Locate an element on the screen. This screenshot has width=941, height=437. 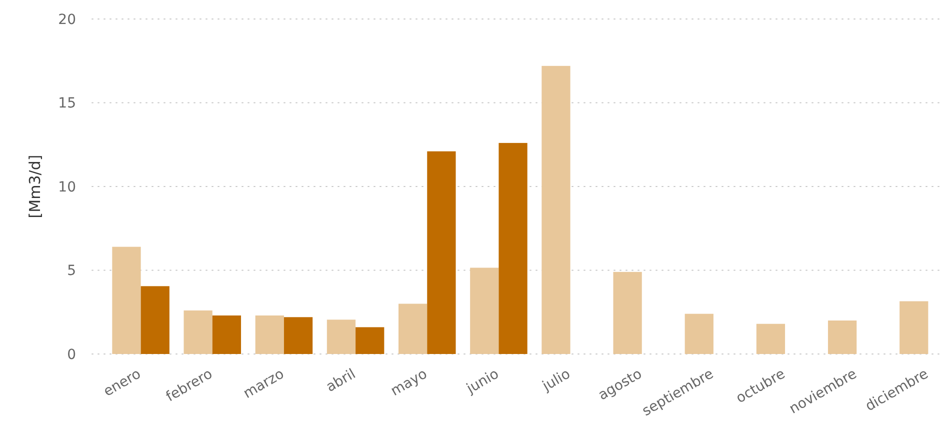
y-tick-label: 5 is located at coordinates (71, 271).